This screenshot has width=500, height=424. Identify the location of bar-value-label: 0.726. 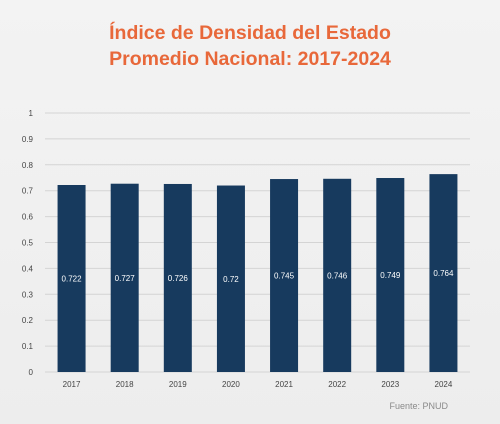
(178, 278).